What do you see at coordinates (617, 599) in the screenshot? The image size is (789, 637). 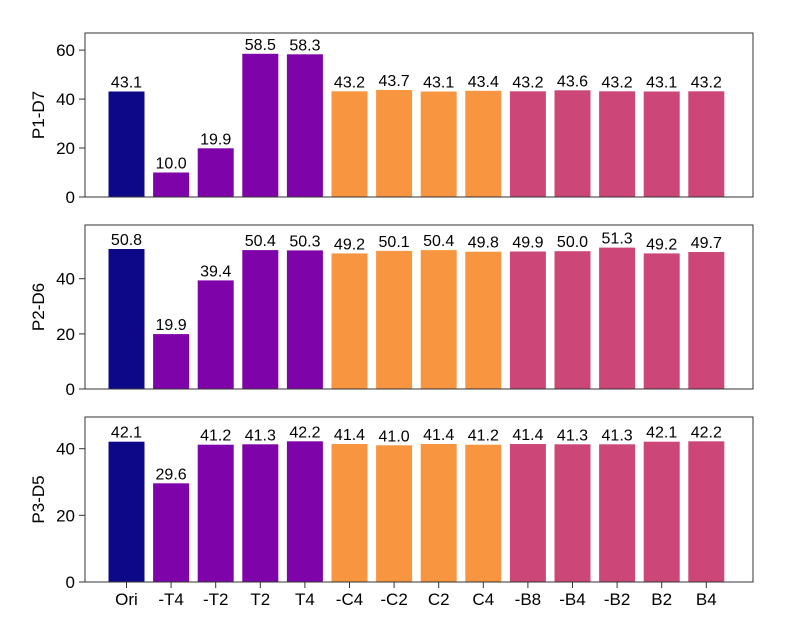 I see `x-tick-label: -B2` at bounding box center [617, 599].